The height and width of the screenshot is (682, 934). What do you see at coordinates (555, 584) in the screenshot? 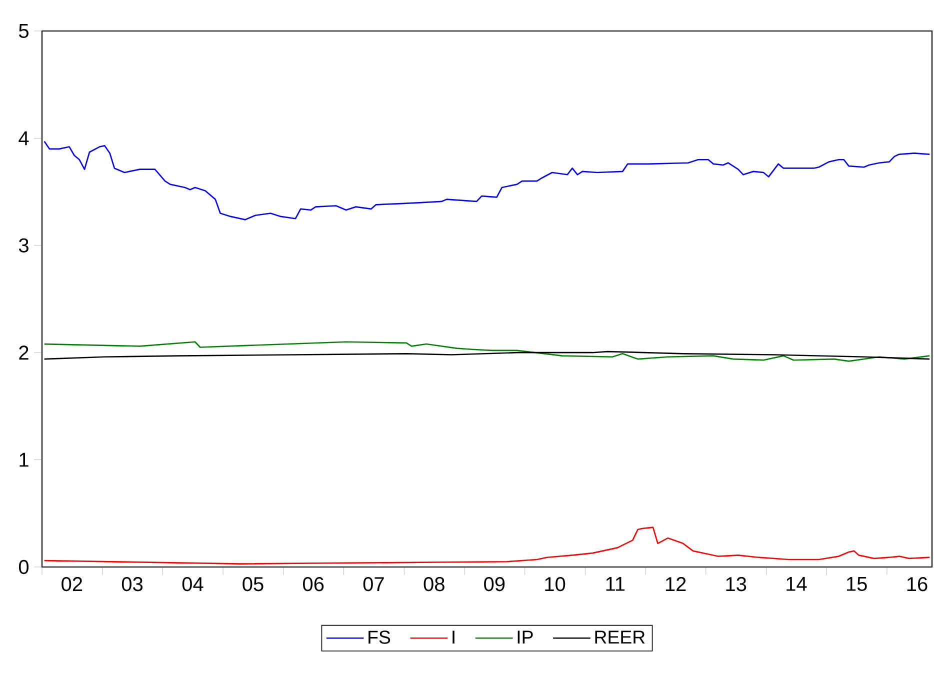
I see `x-tick-label: 10` at bounding box center [555, 584].